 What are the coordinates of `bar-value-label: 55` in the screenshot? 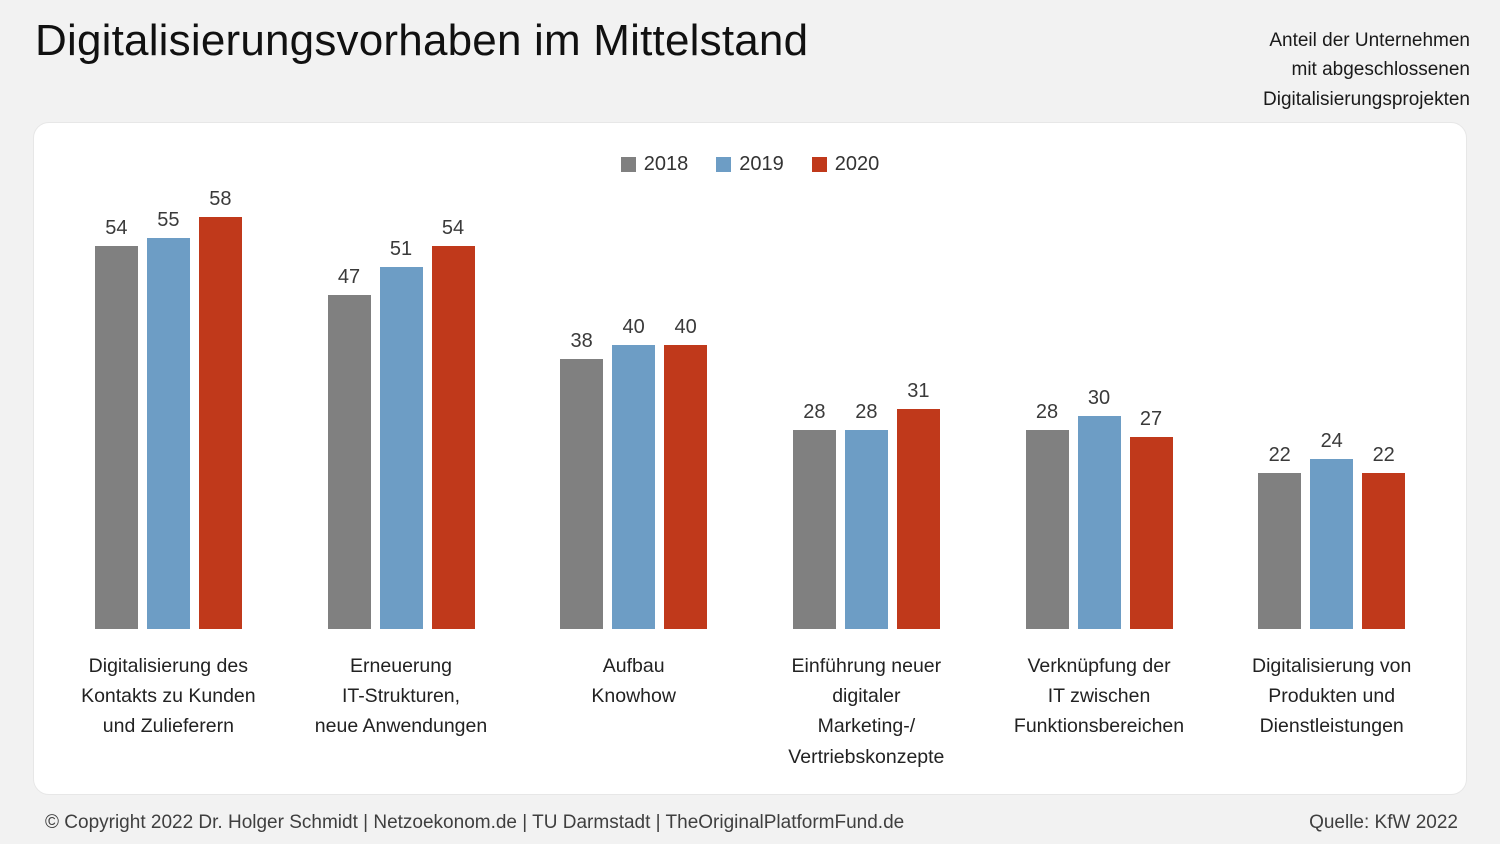 It's located at (168, 220).